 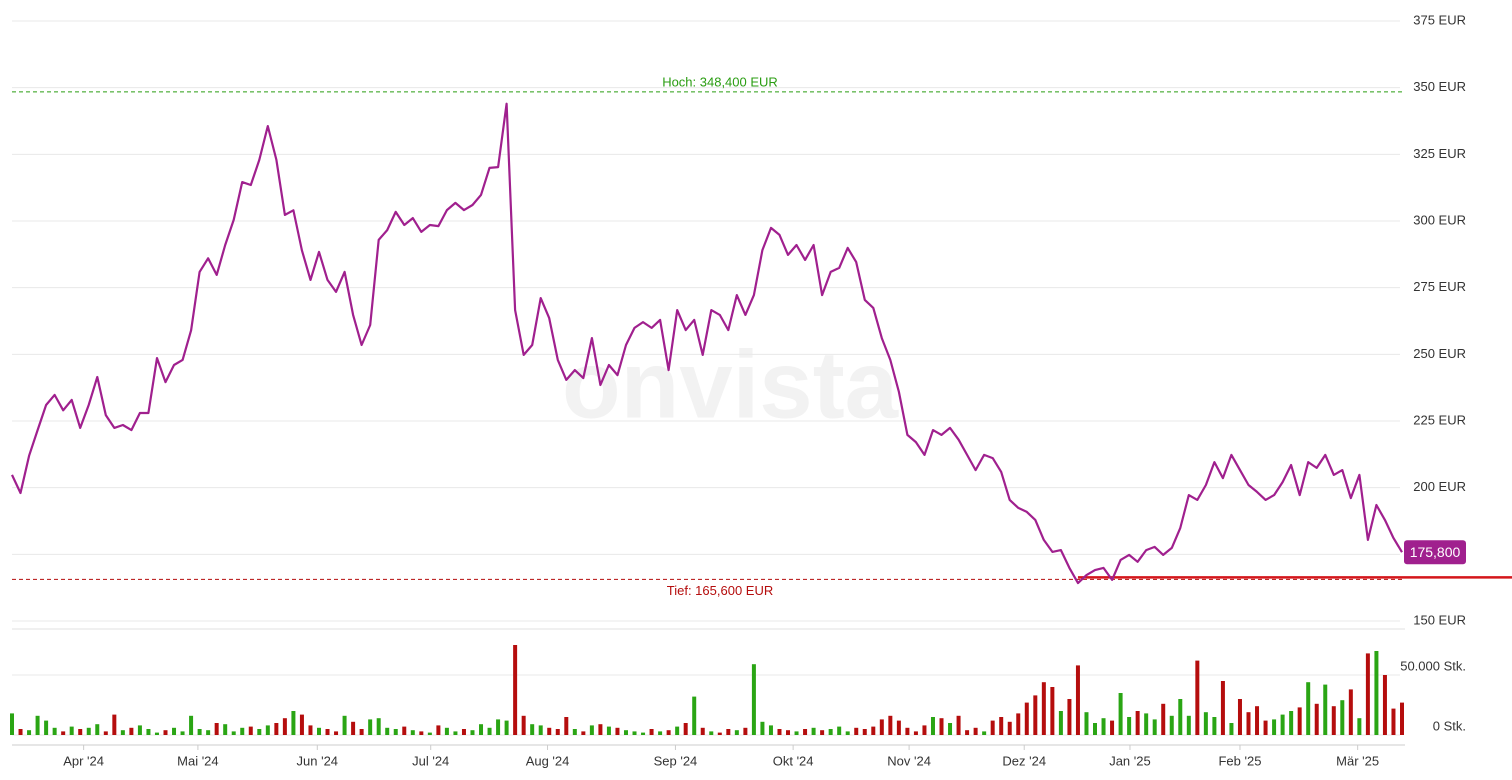 I want to click on watermark: onvista, so click(x=730, y=384).